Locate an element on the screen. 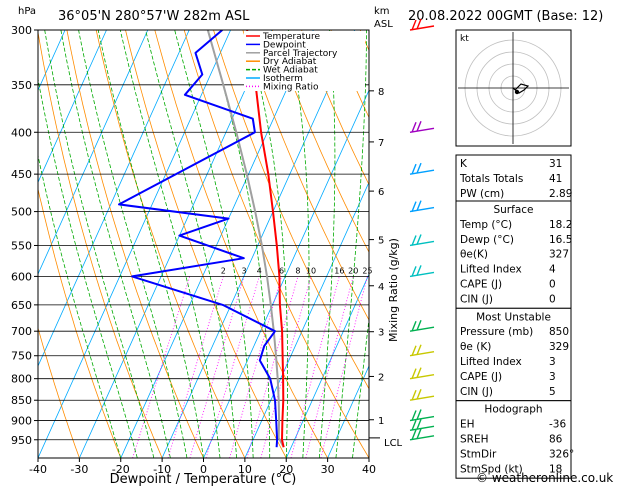  km-tick-label: 6 is located at coordinates (381, 192).